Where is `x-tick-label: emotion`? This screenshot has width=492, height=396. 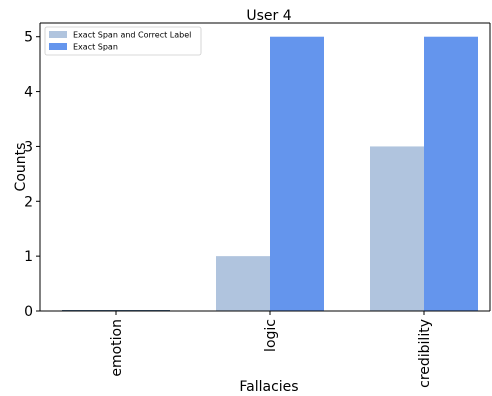
x-tick-label: emotion is located at coordinates (117, 348).